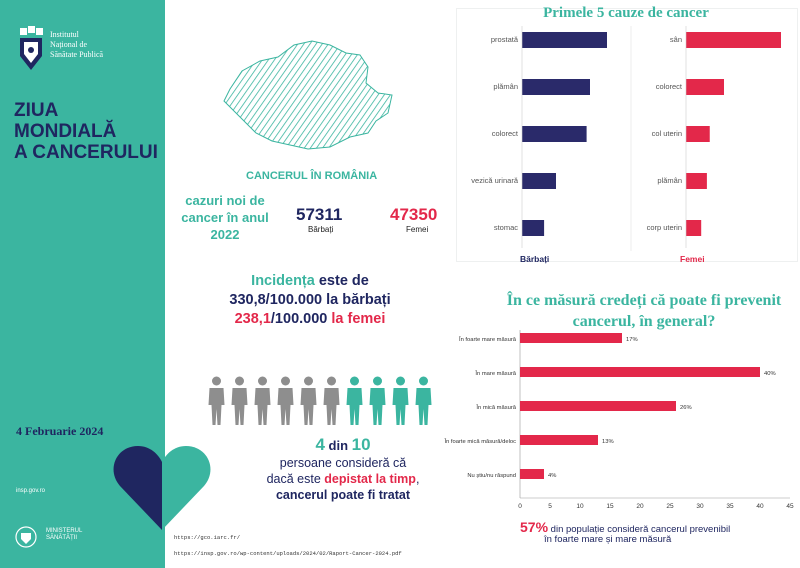 The height and width of the screenshot is (568, 800). What do you see at coordinates (320, 400) in the screenshot?
I see `people-pictogram` at bounding box center [320, 400].